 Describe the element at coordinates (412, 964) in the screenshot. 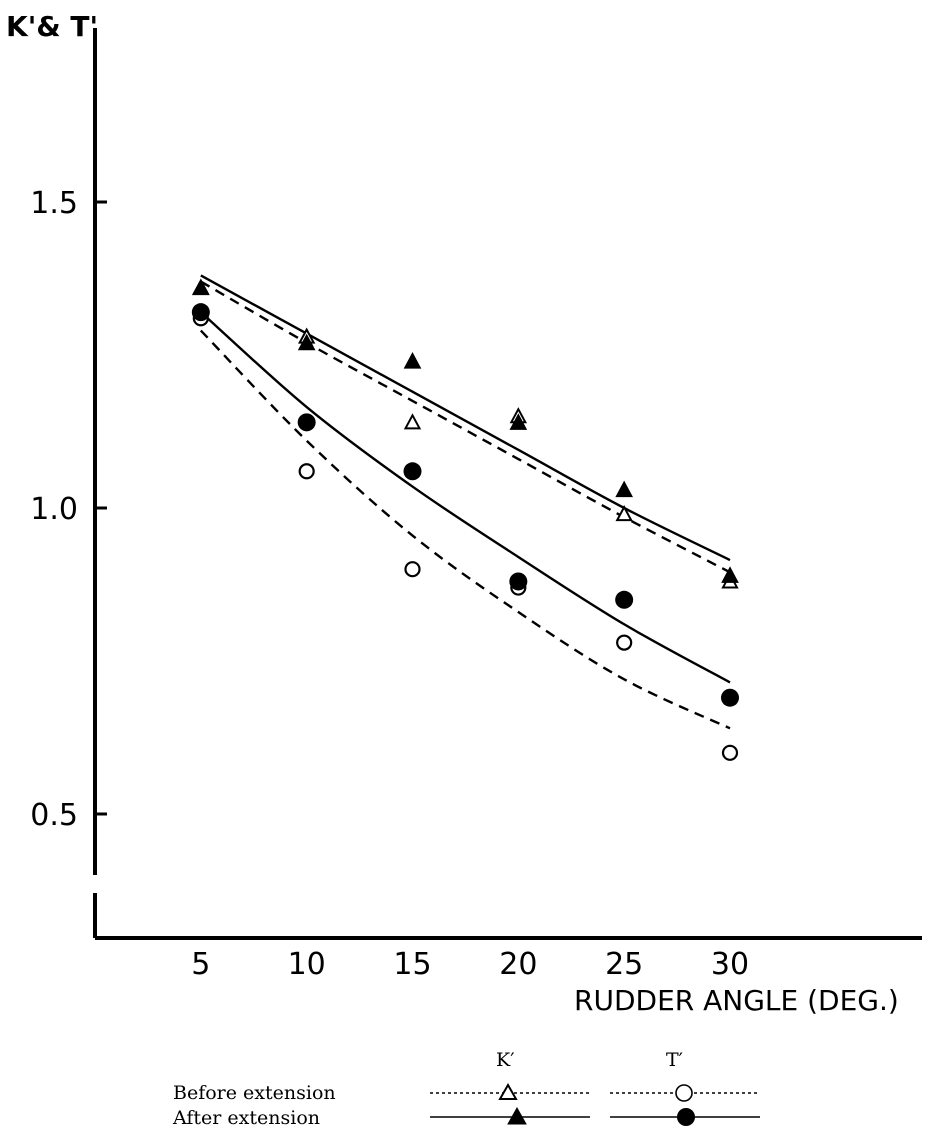

I see `x-tick-label: 15` at that location.